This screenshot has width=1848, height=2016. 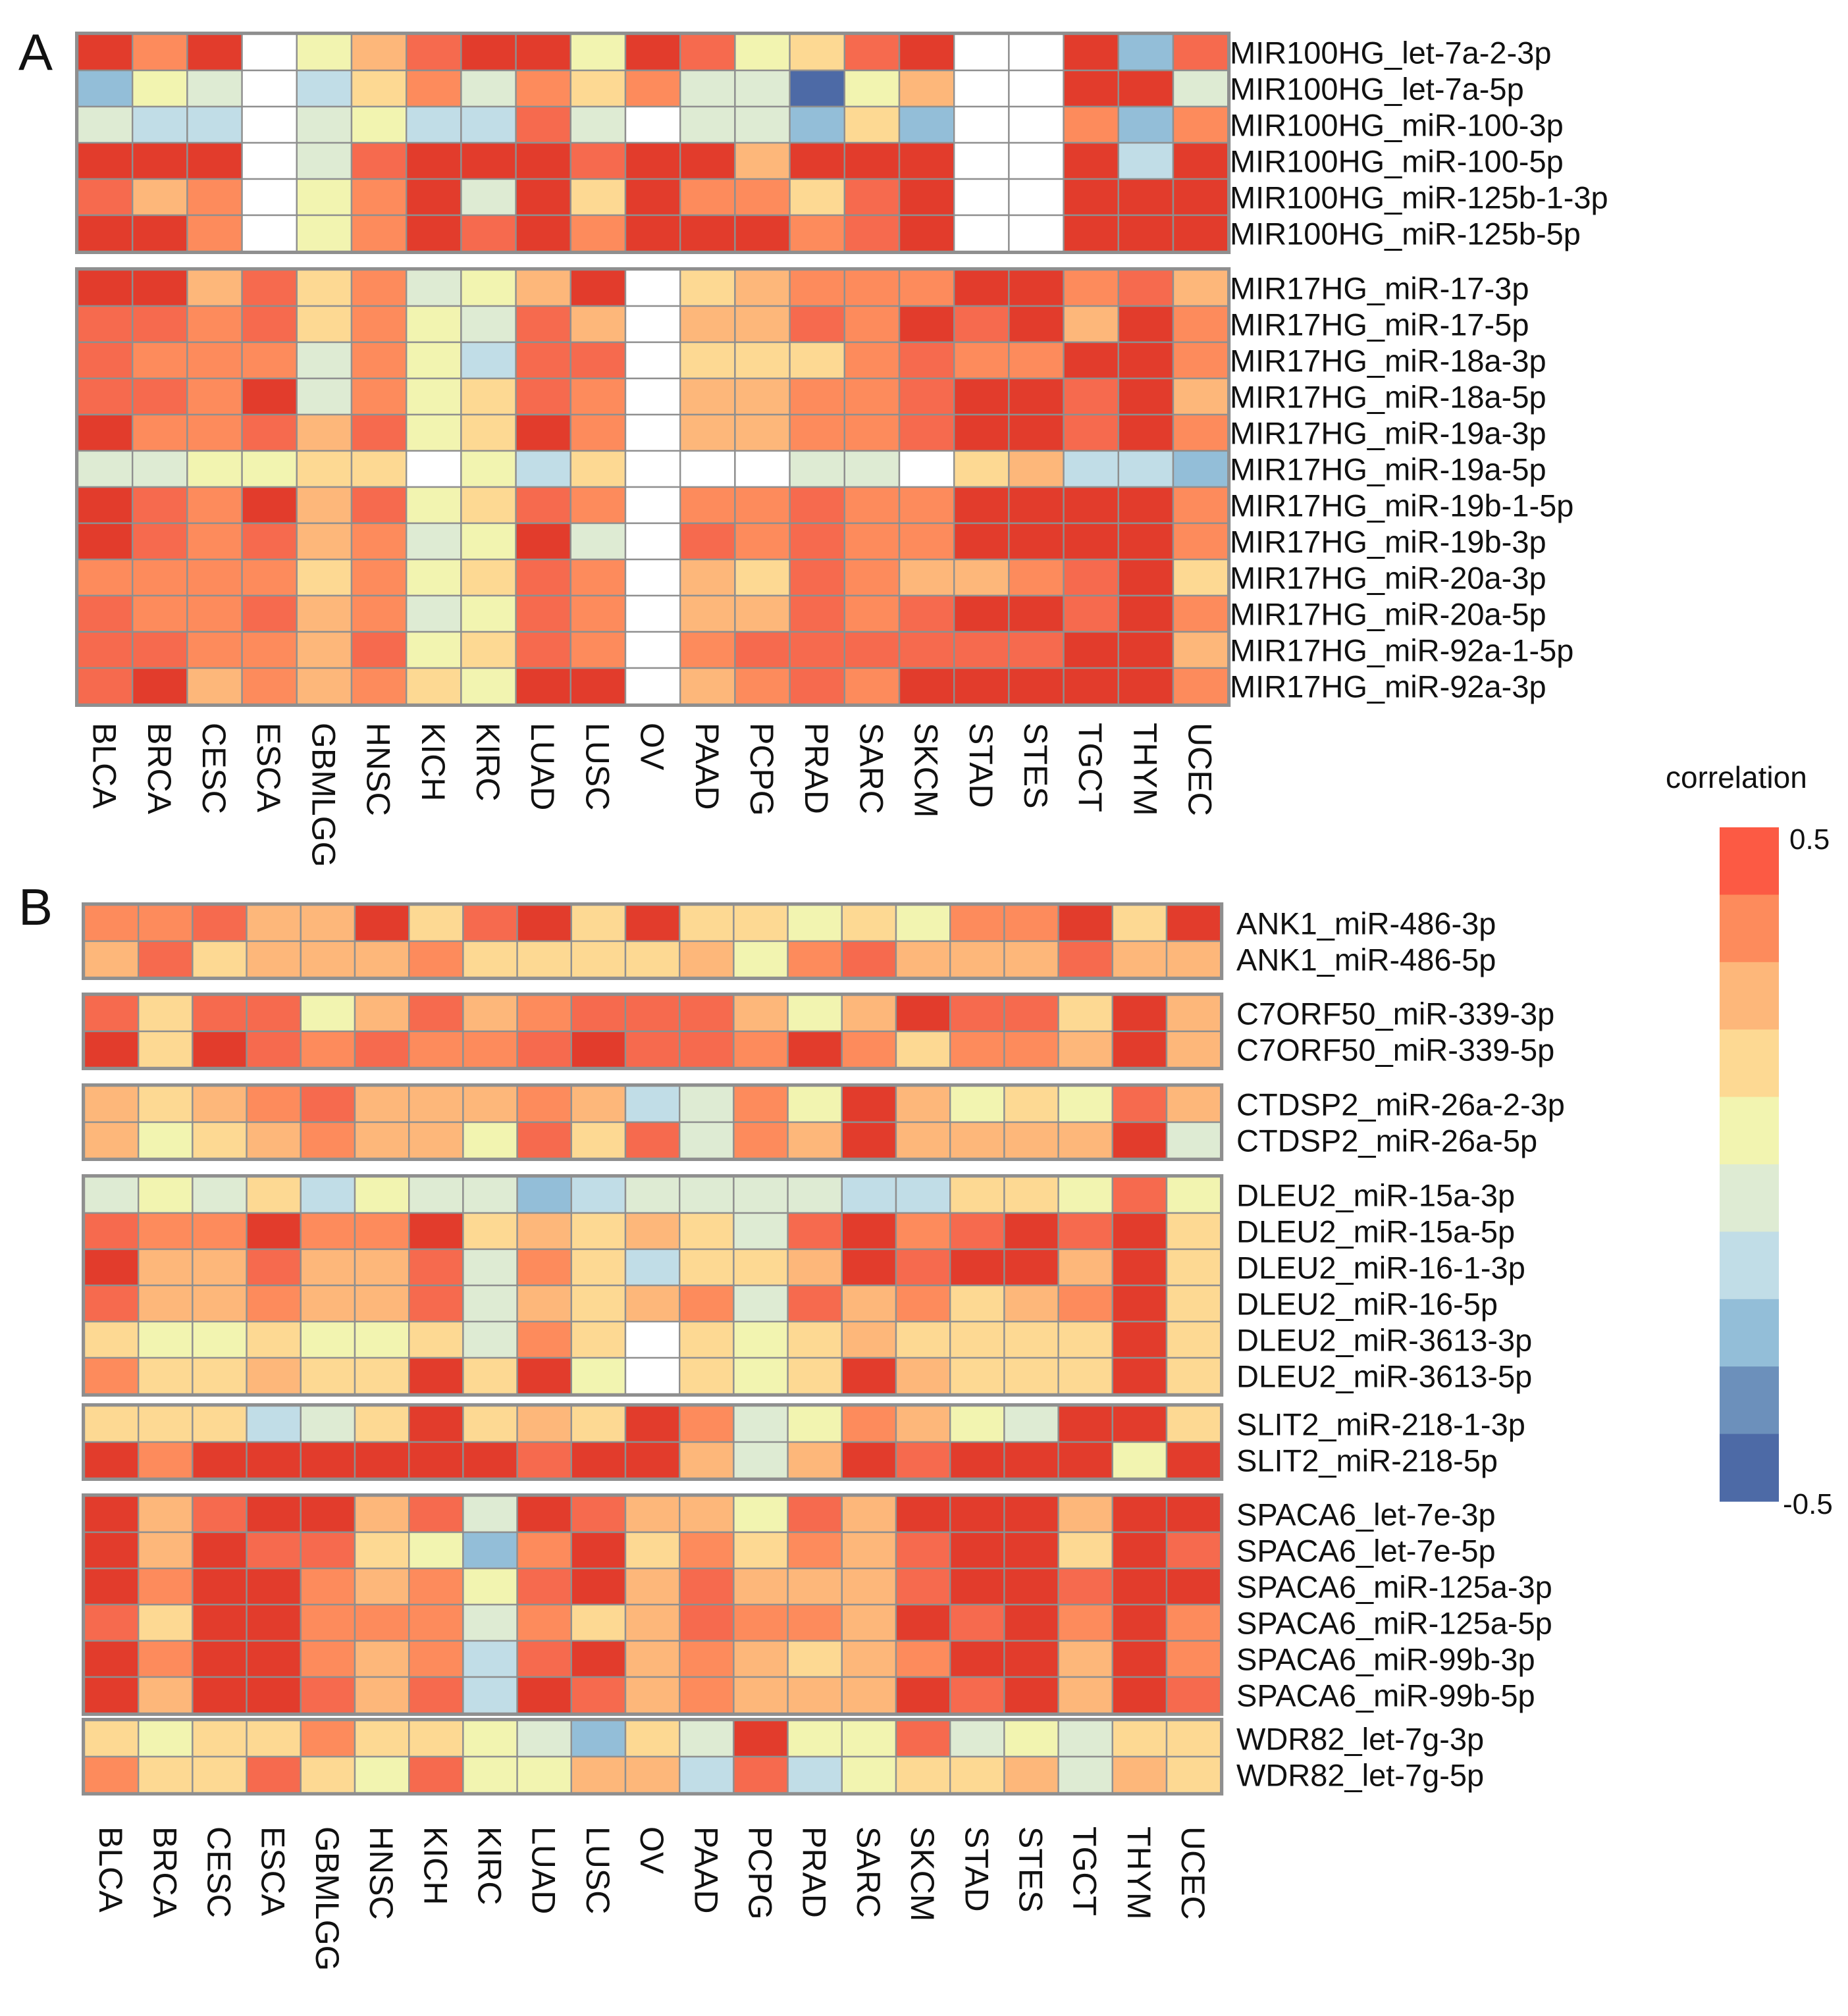 What do you see at coordinates (1419, 197) in the screenshot?
I see `row-label-mir100hg-mir-125b-1-3p: MIR100HG_miR-125b-1-3p` at bounding box center [1419, 197].